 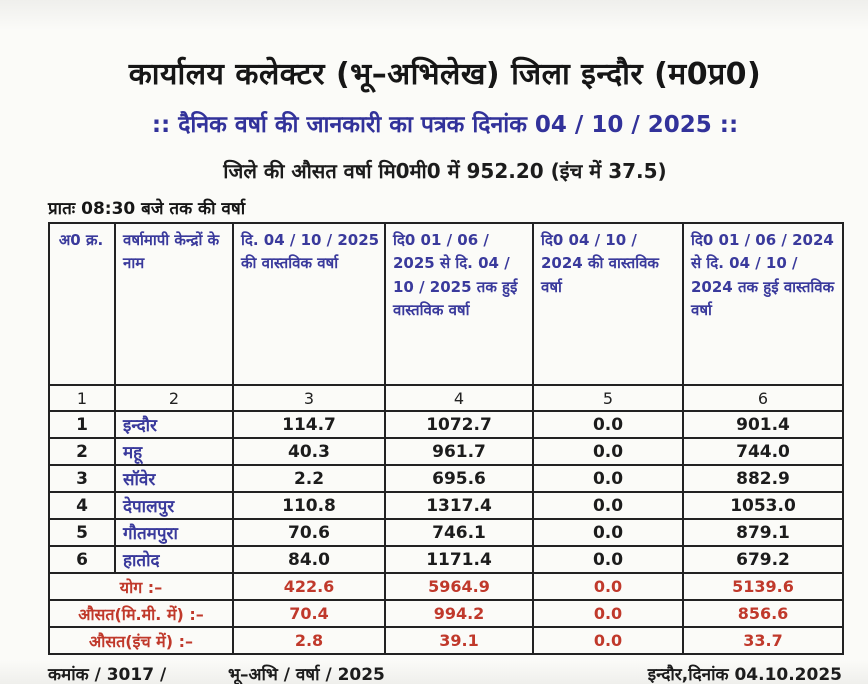 What do you see at coordinates (763, 559) in the screenshot?
I see `season-rain-2024-value: 679.2` at bounding box center [763, 559].